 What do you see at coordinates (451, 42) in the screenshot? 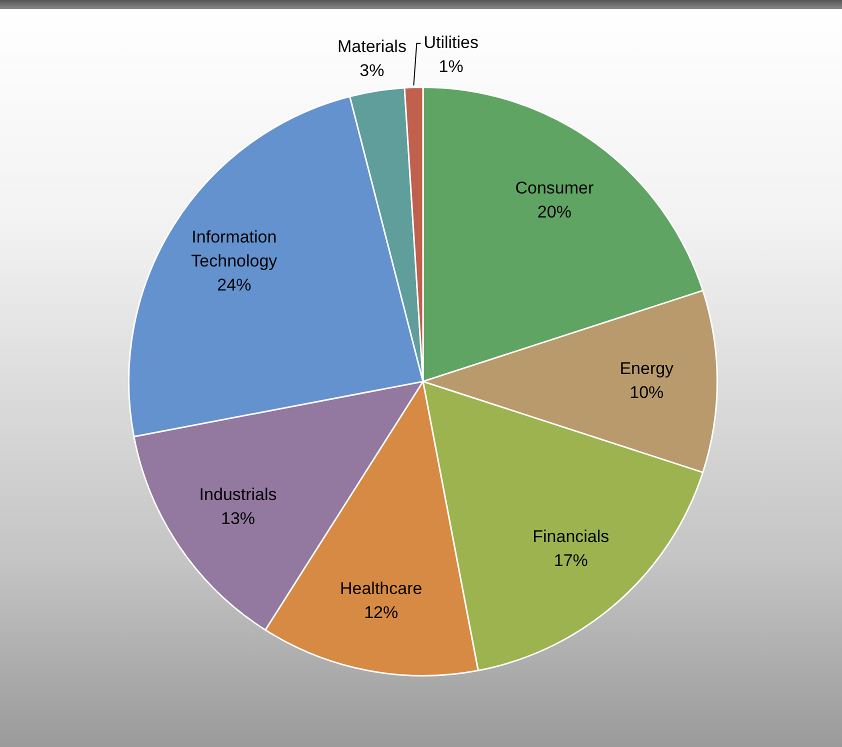
I see `slice-label: Utilities` at bounding box center [451, 42].